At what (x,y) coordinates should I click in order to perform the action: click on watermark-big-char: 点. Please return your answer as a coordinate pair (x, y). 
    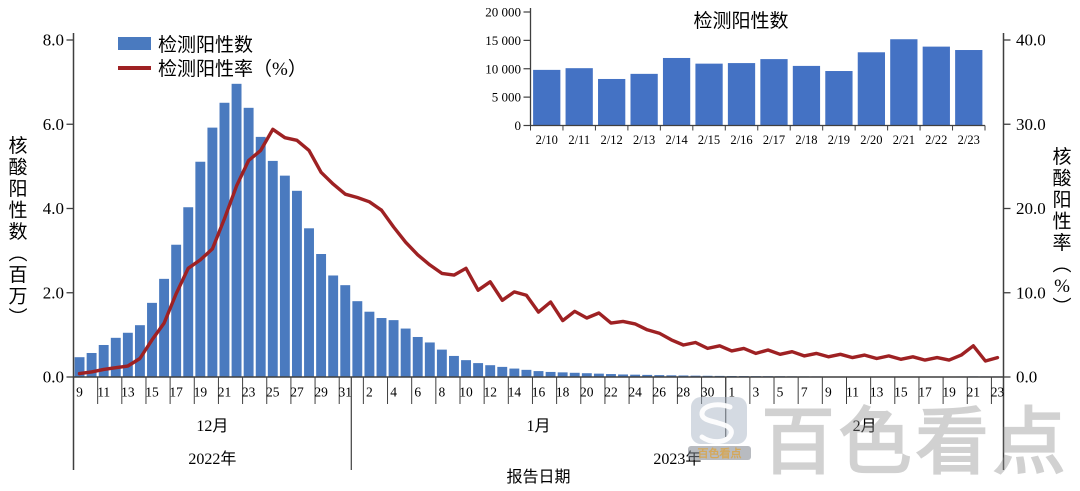
    Looking at the image, I should click on (1029, 442).